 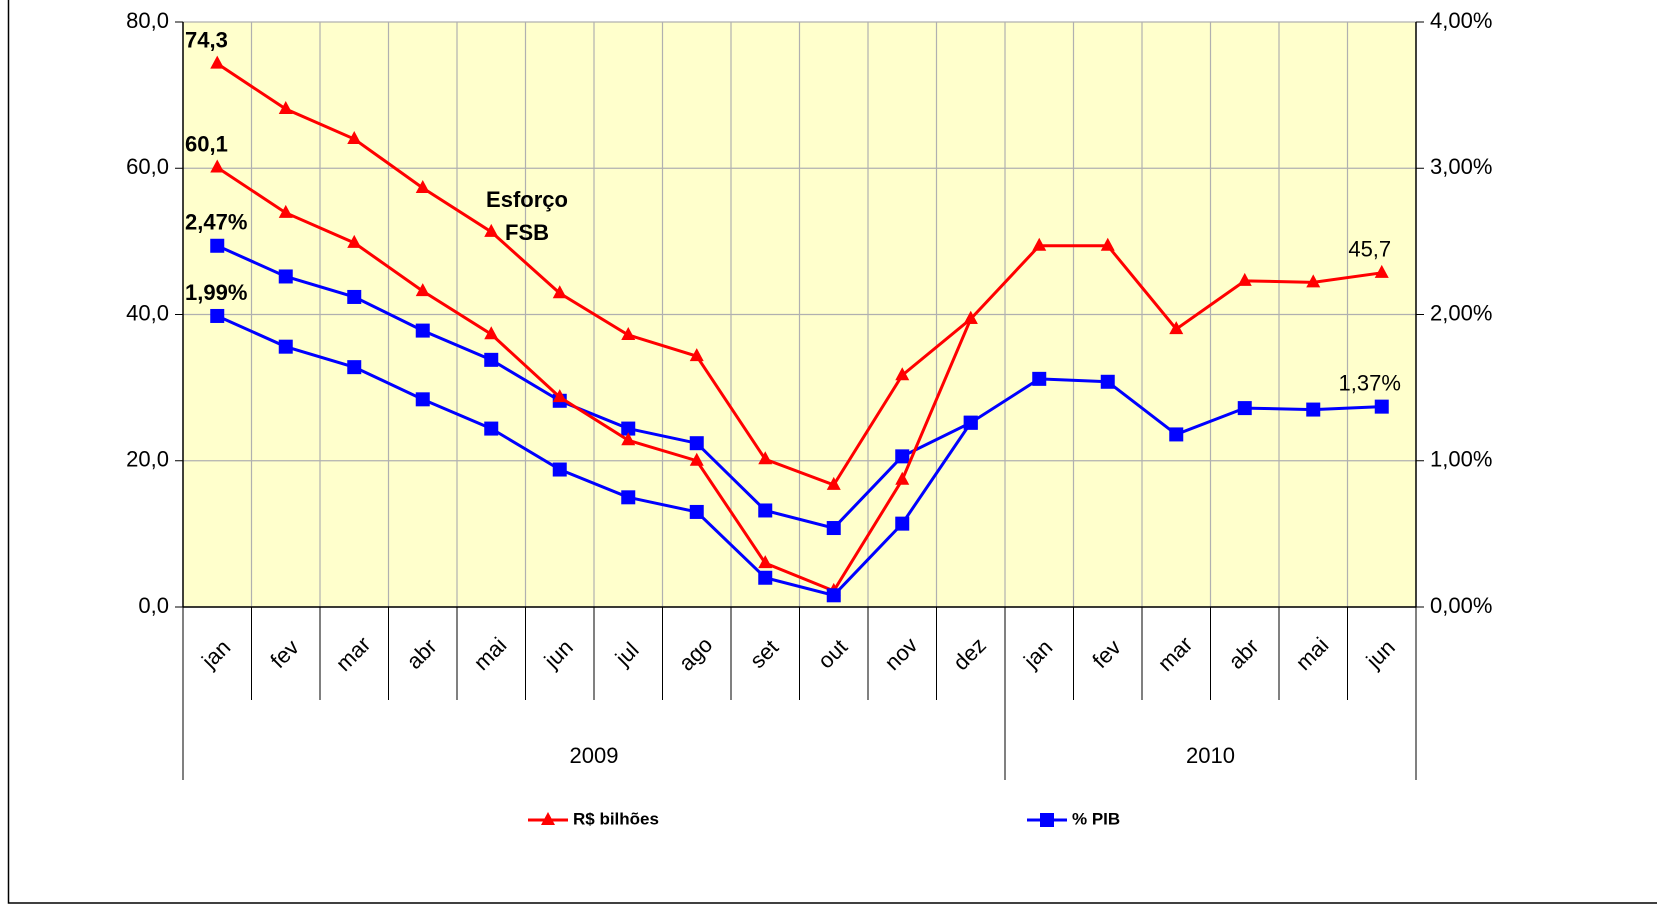 I want to click on series, so click(x=594, y=455).